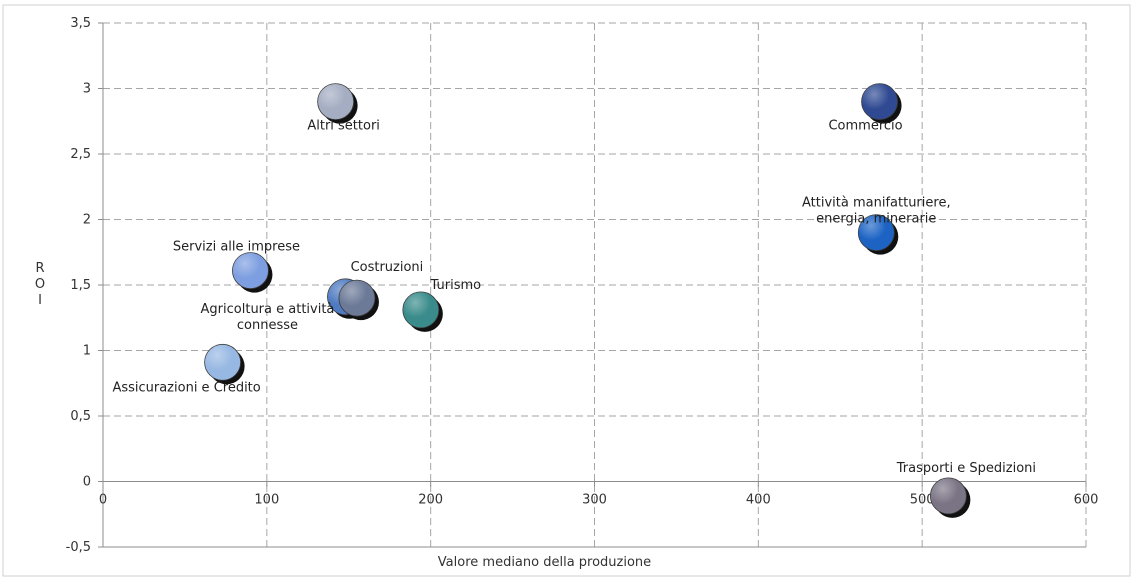 Image resolution: width=1133 pixels, height=580 pixels. Describe the element at coordinates (80, 154) in the screenshot. I see `y-tick-label: 2,5` at that location.